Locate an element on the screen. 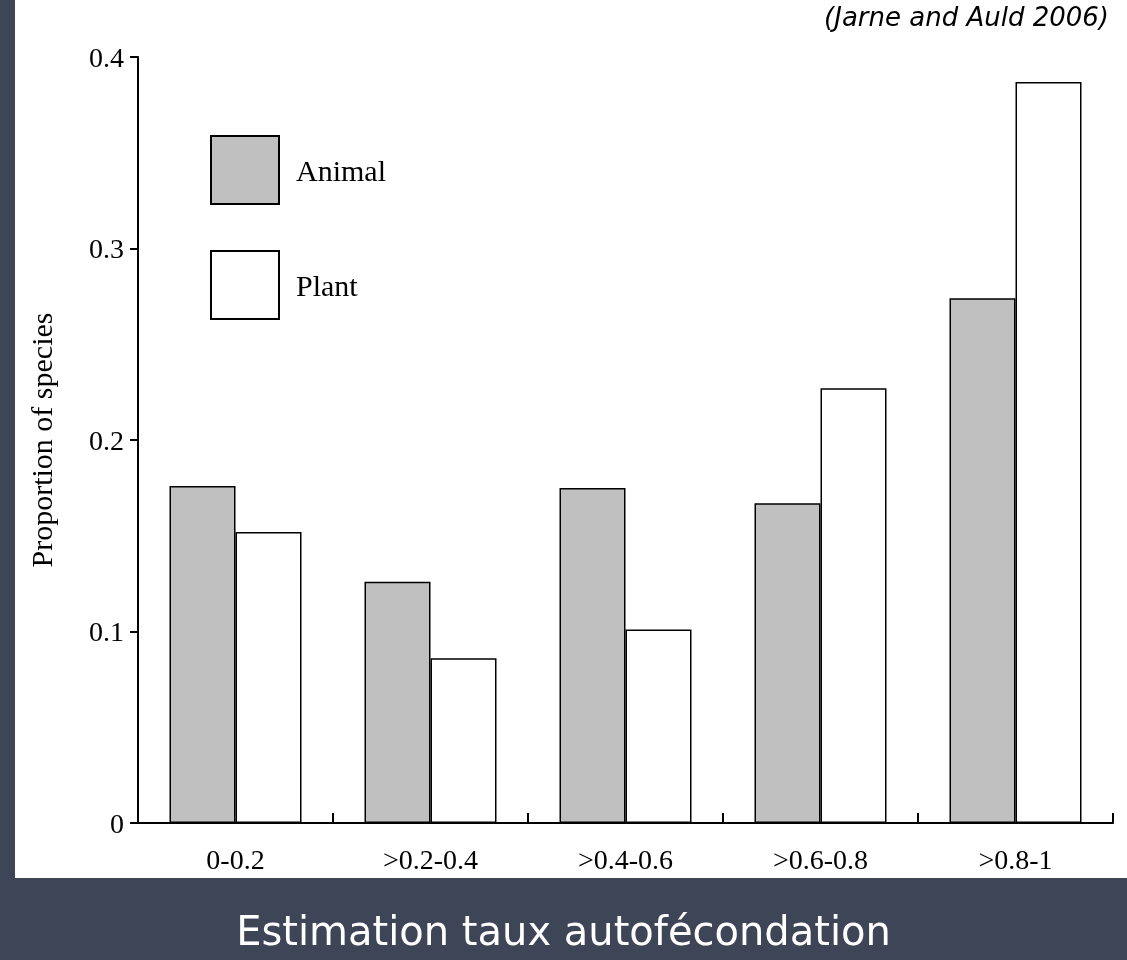 The image size is (1127, 960). x-tick-label: >0.4-0.6 is located at coordinates (625, 859).